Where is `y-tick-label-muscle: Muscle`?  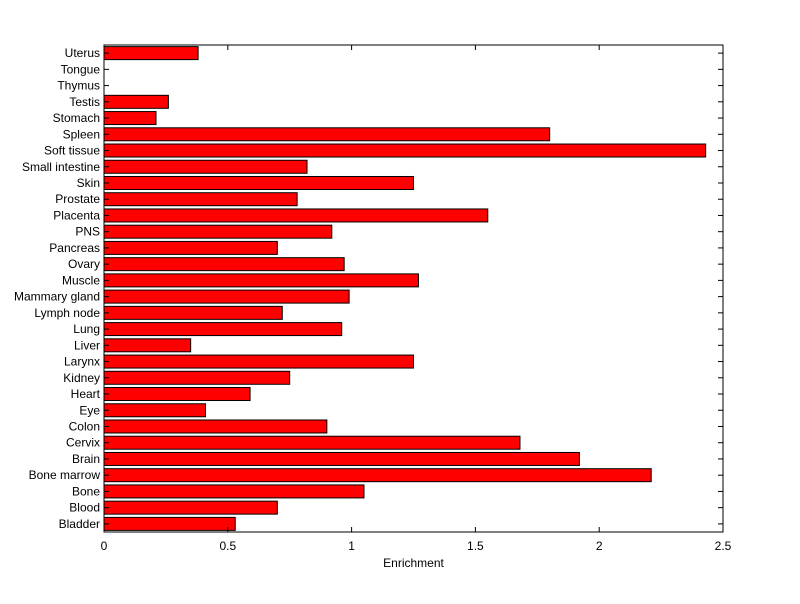
y-tick-label-muscle: Muscle is located at coordinates (81, 280).